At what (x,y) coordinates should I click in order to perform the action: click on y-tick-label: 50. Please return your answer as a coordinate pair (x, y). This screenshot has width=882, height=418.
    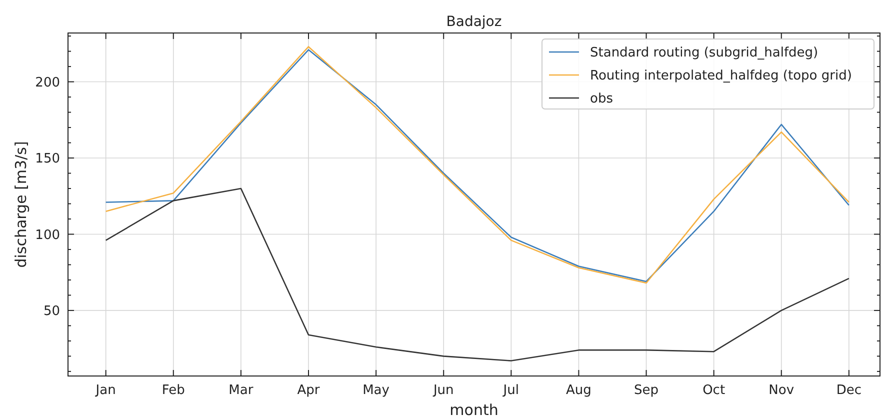
    Looking at the image, I should click on (51, 311).